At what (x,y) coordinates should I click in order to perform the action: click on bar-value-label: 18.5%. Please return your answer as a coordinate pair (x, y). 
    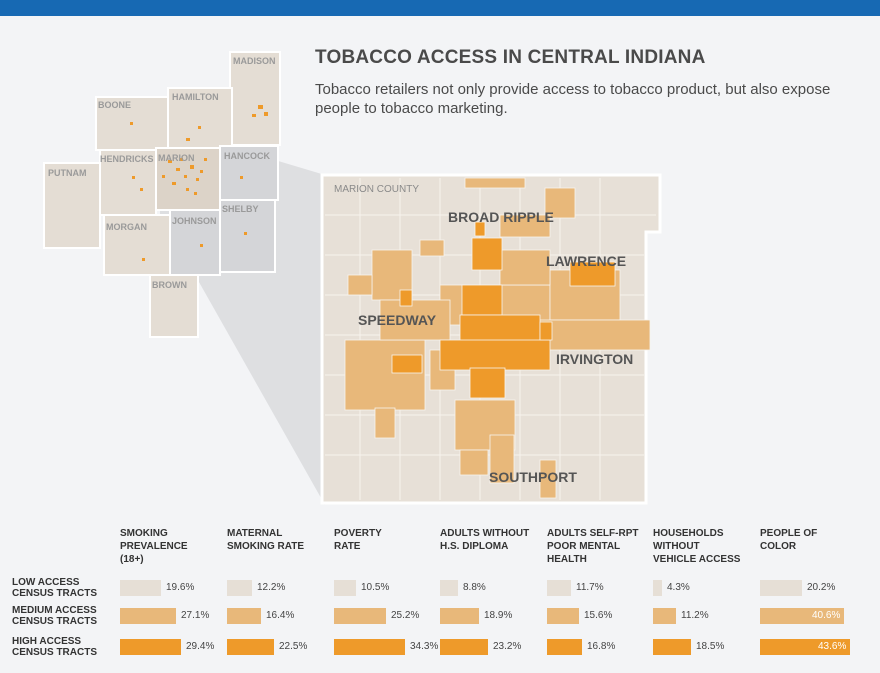
    Looking at the image, I should click on (710, 646).